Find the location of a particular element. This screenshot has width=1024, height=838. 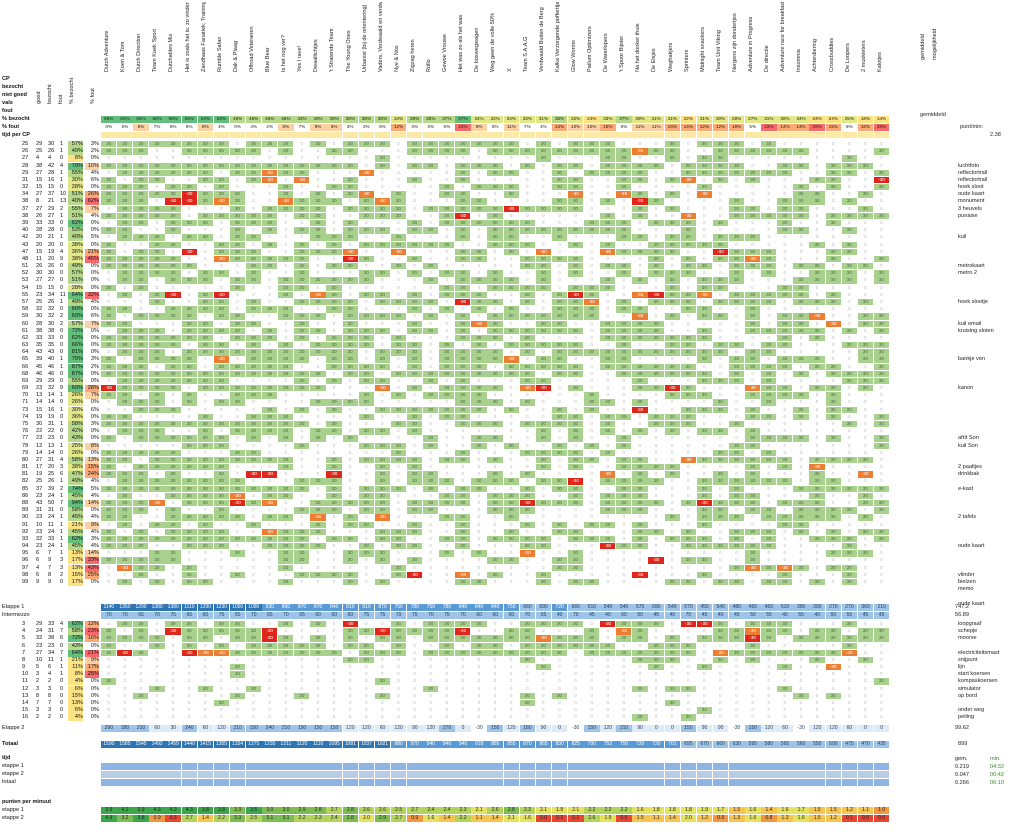

tijd-gem-2: 0.047 is located at coordinates (962, 775).